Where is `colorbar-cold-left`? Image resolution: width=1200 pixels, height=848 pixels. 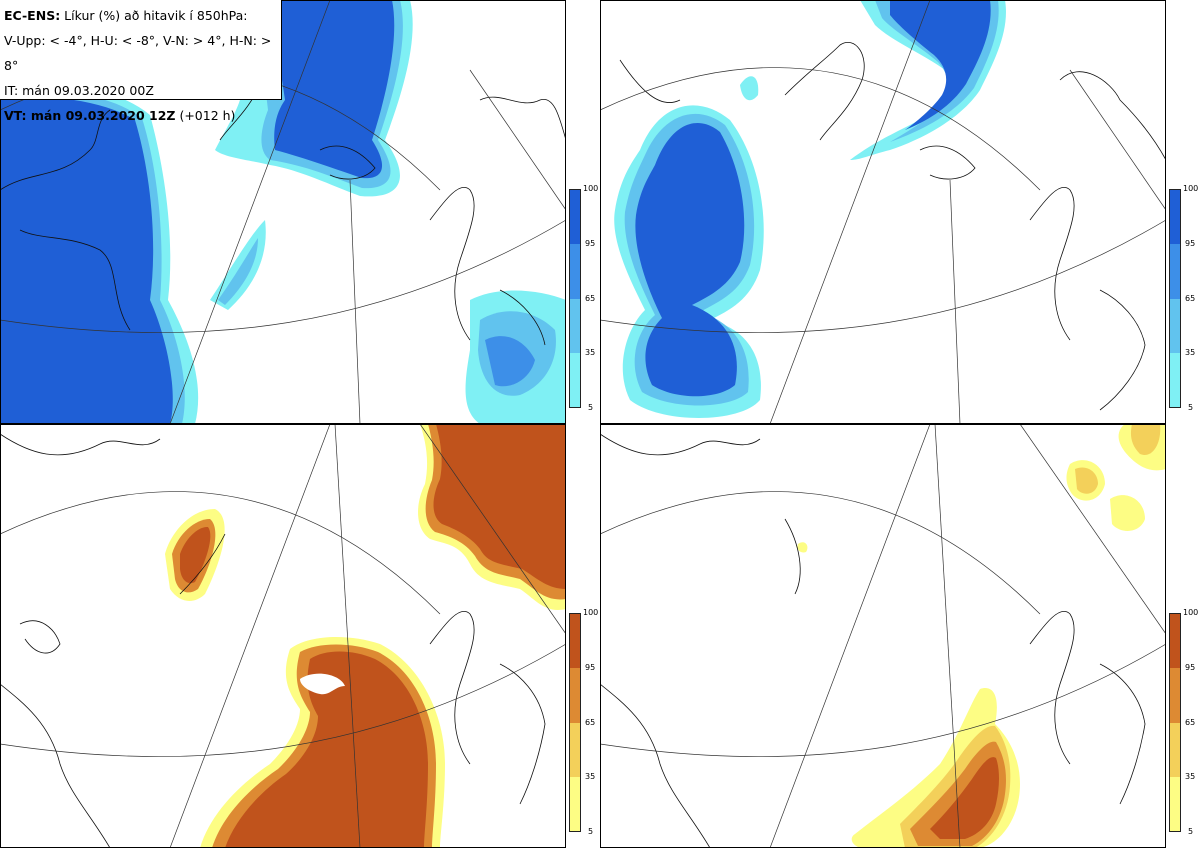
colorbar-cold-left is located at coordinates (575, 298).